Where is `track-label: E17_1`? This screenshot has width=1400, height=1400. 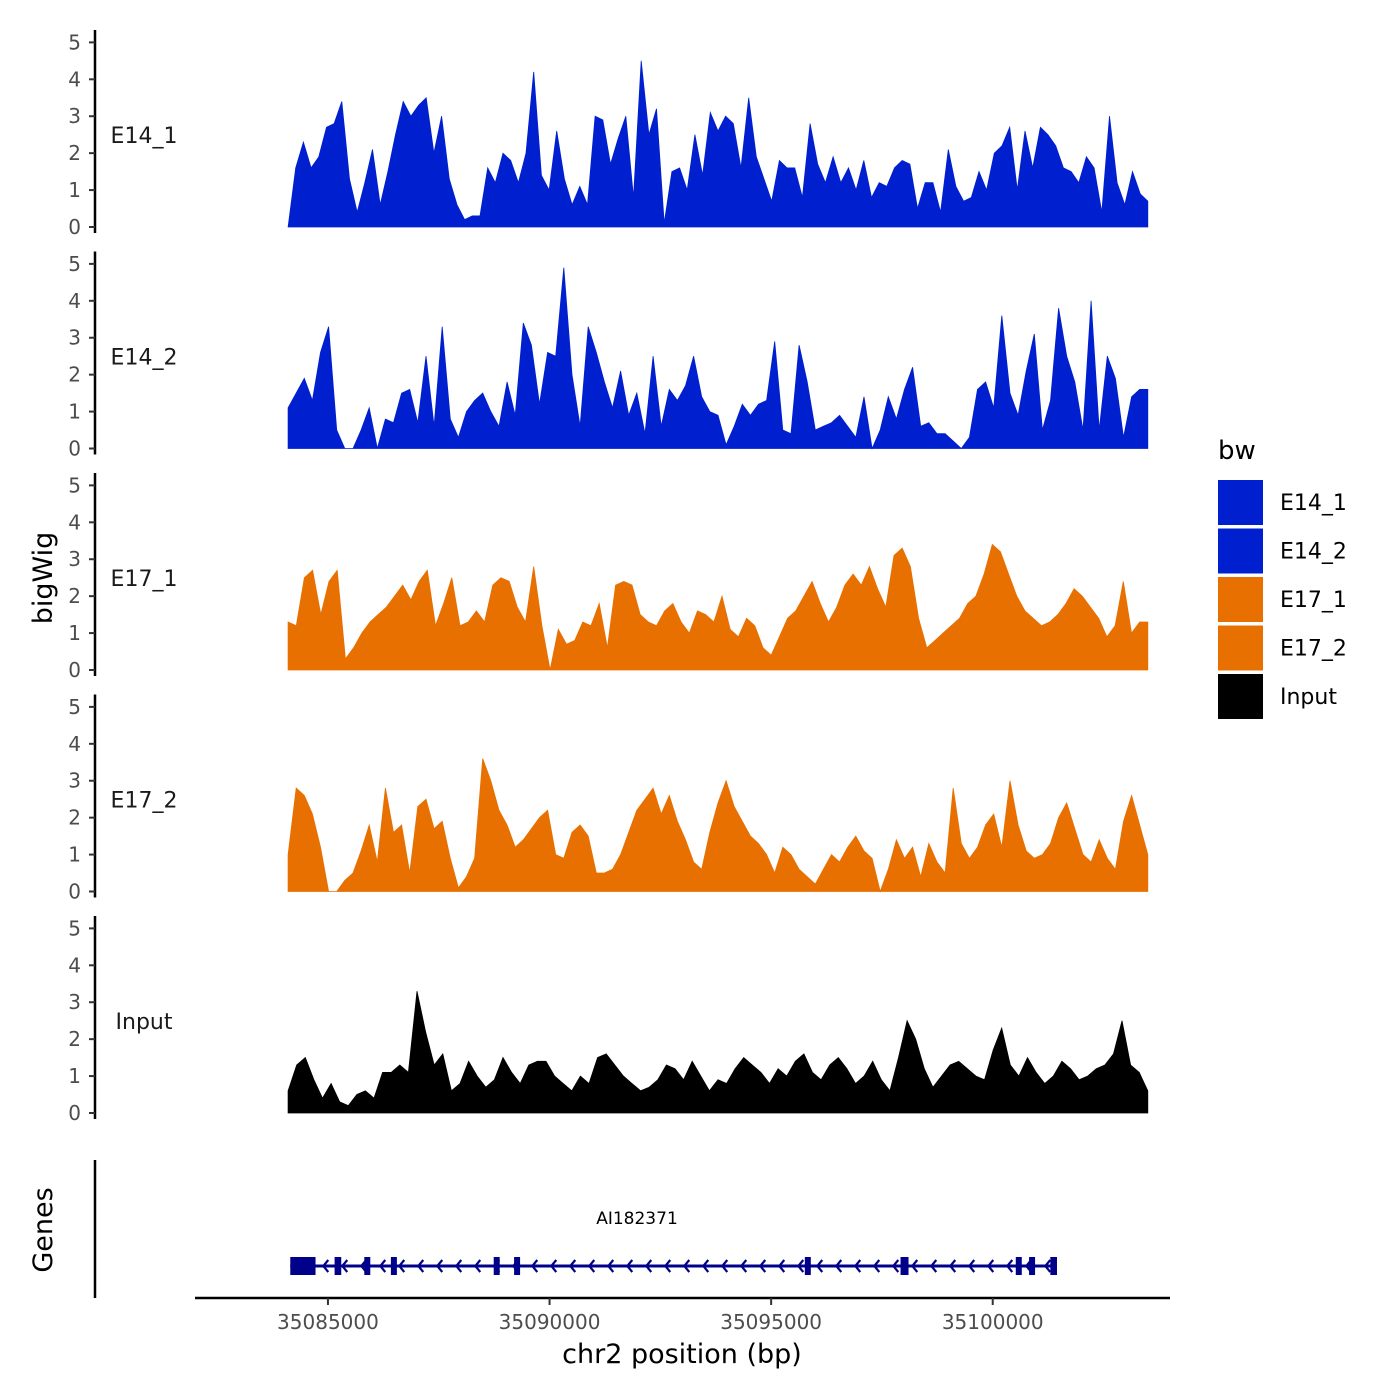
track-label: E17_1 is located at coordinates (144, 579).